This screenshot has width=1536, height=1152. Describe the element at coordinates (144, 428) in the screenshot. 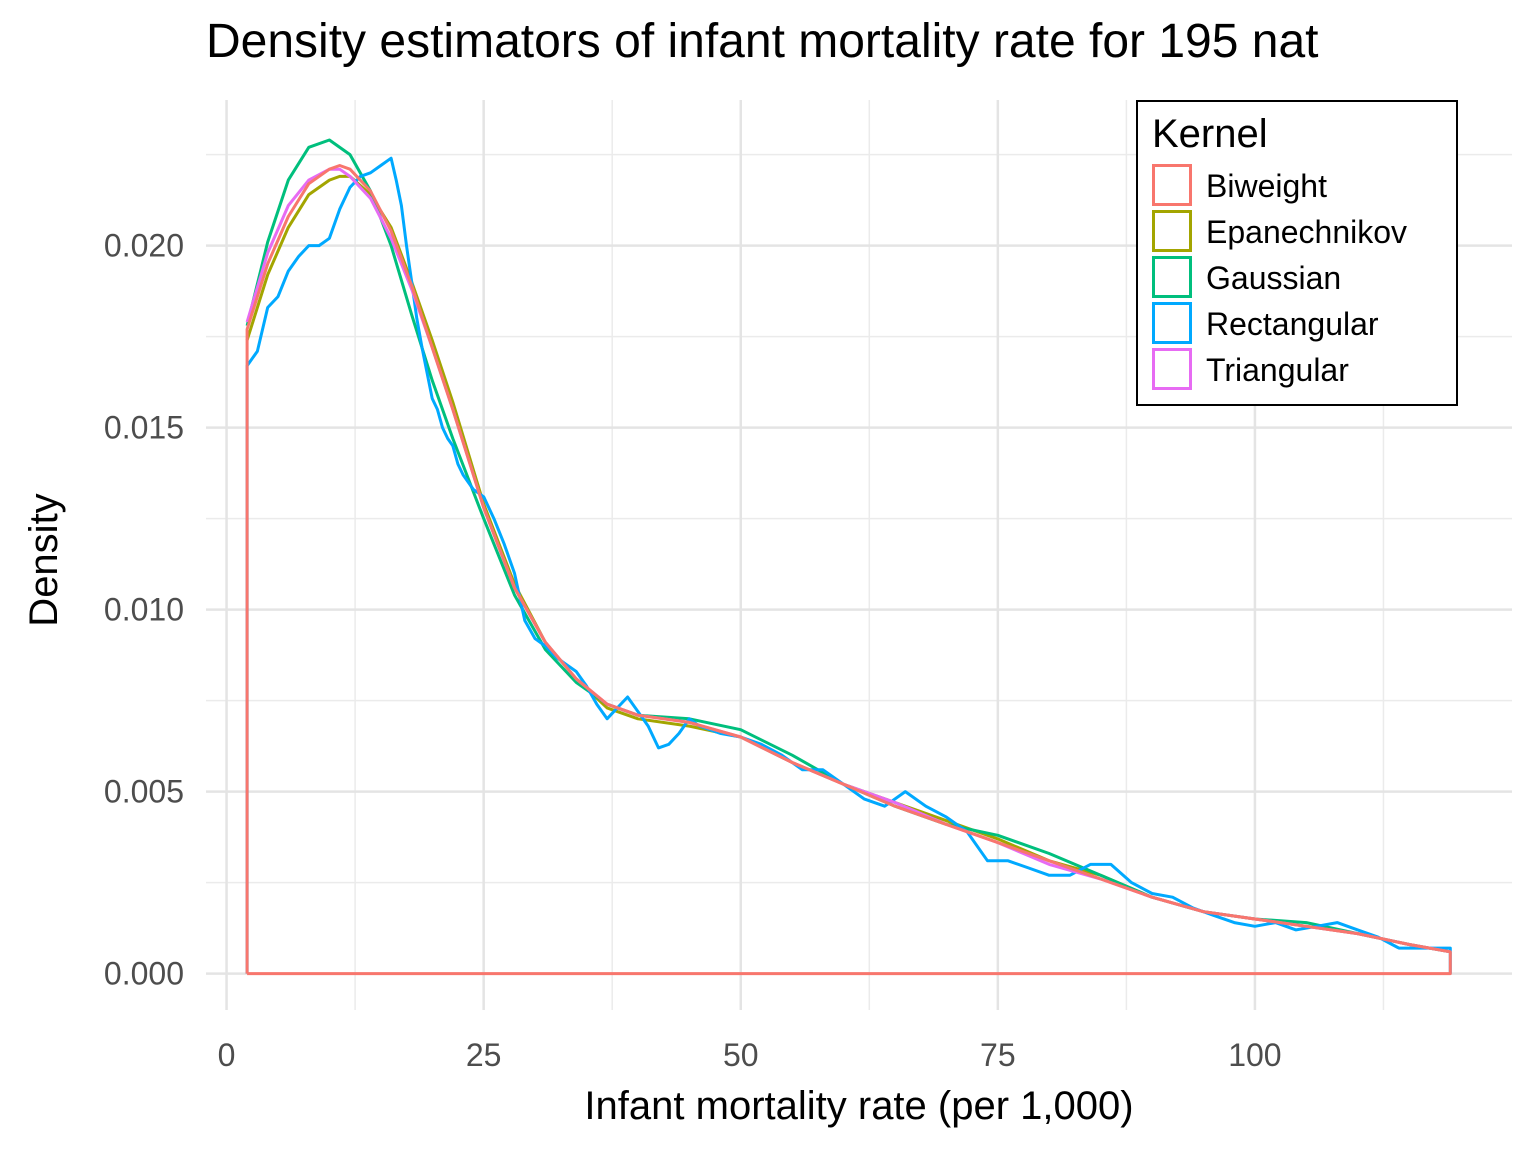

I see `y-tick-label: 0.015` at that location.